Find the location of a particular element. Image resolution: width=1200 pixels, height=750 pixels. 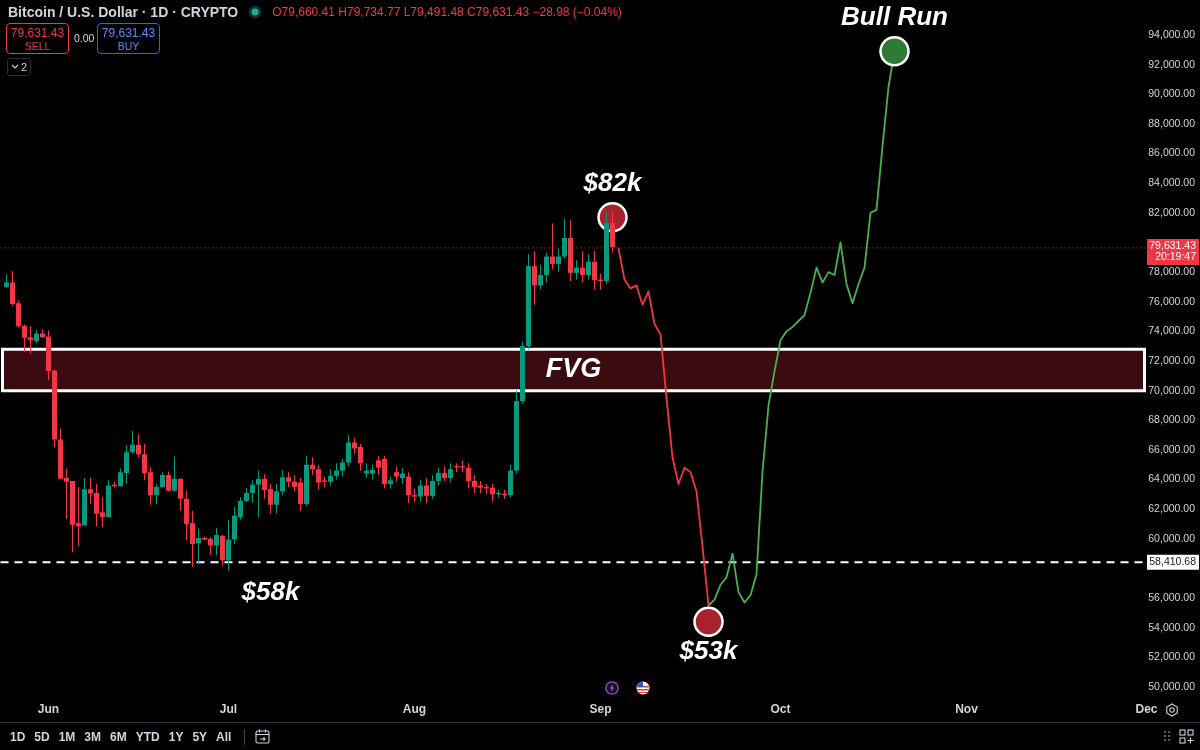

text: 3M is located at coordinates (93, 737).